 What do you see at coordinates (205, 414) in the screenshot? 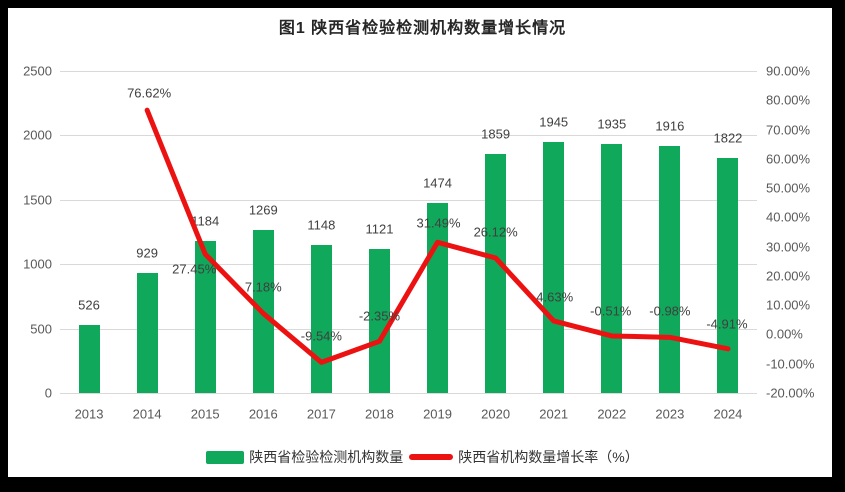
I see `x-axis-label: 2015` at bounding box center [205, 414].